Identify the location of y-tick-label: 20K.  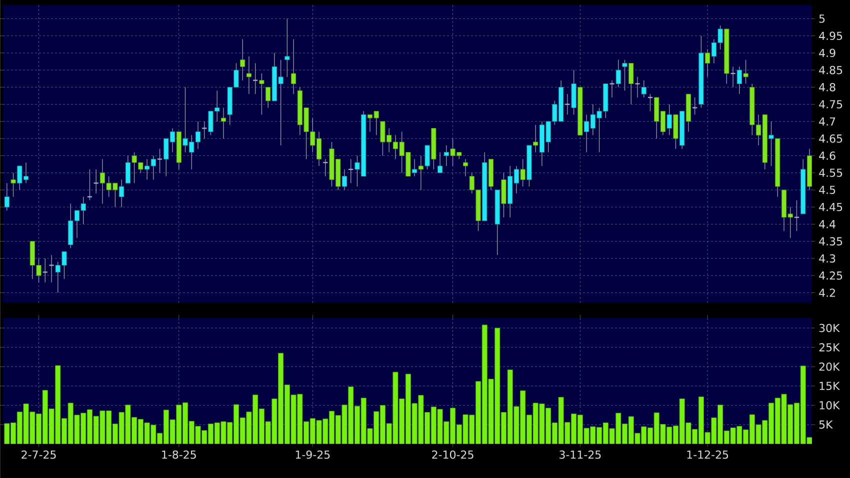
(829, 366).